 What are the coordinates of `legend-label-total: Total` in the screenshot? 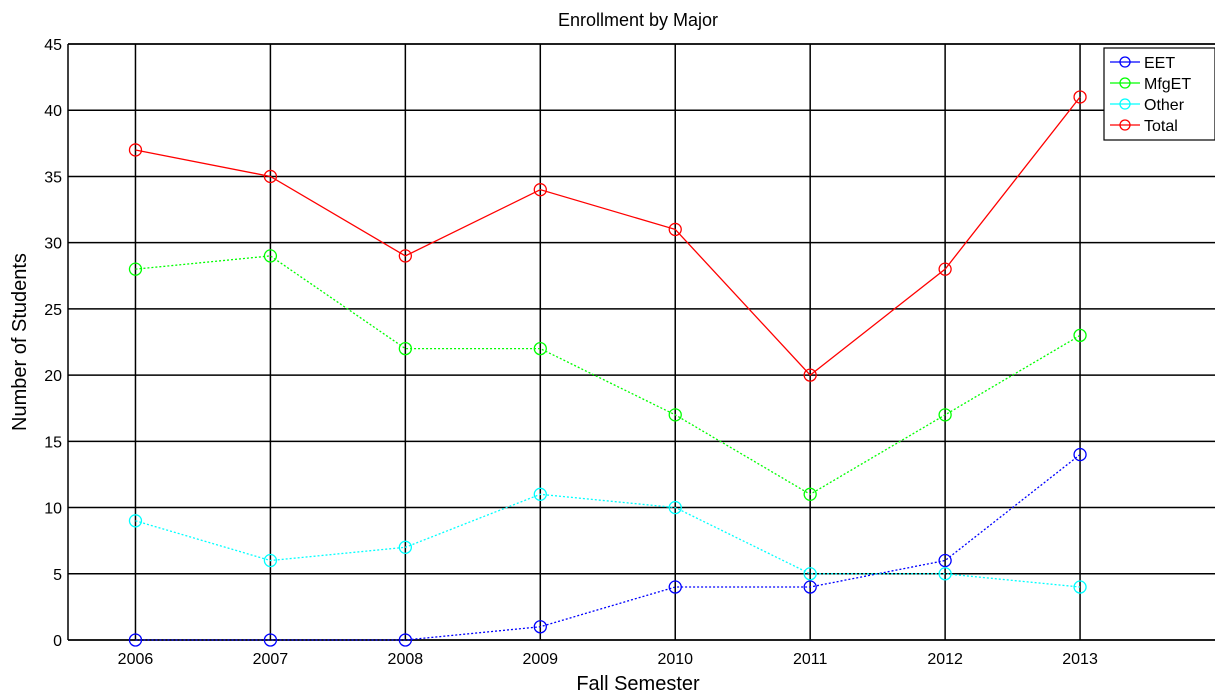 It's located at (1161, 126).